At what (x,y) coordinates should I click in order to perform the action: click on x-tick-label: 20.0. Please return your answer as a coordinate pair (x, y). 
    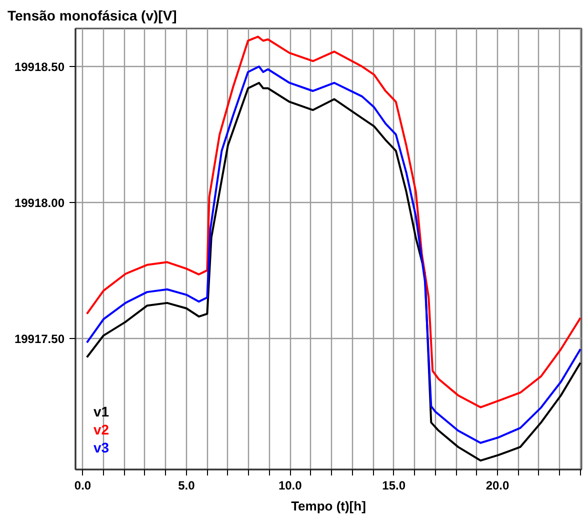
    Looking at the image, I should click on (498, 485).